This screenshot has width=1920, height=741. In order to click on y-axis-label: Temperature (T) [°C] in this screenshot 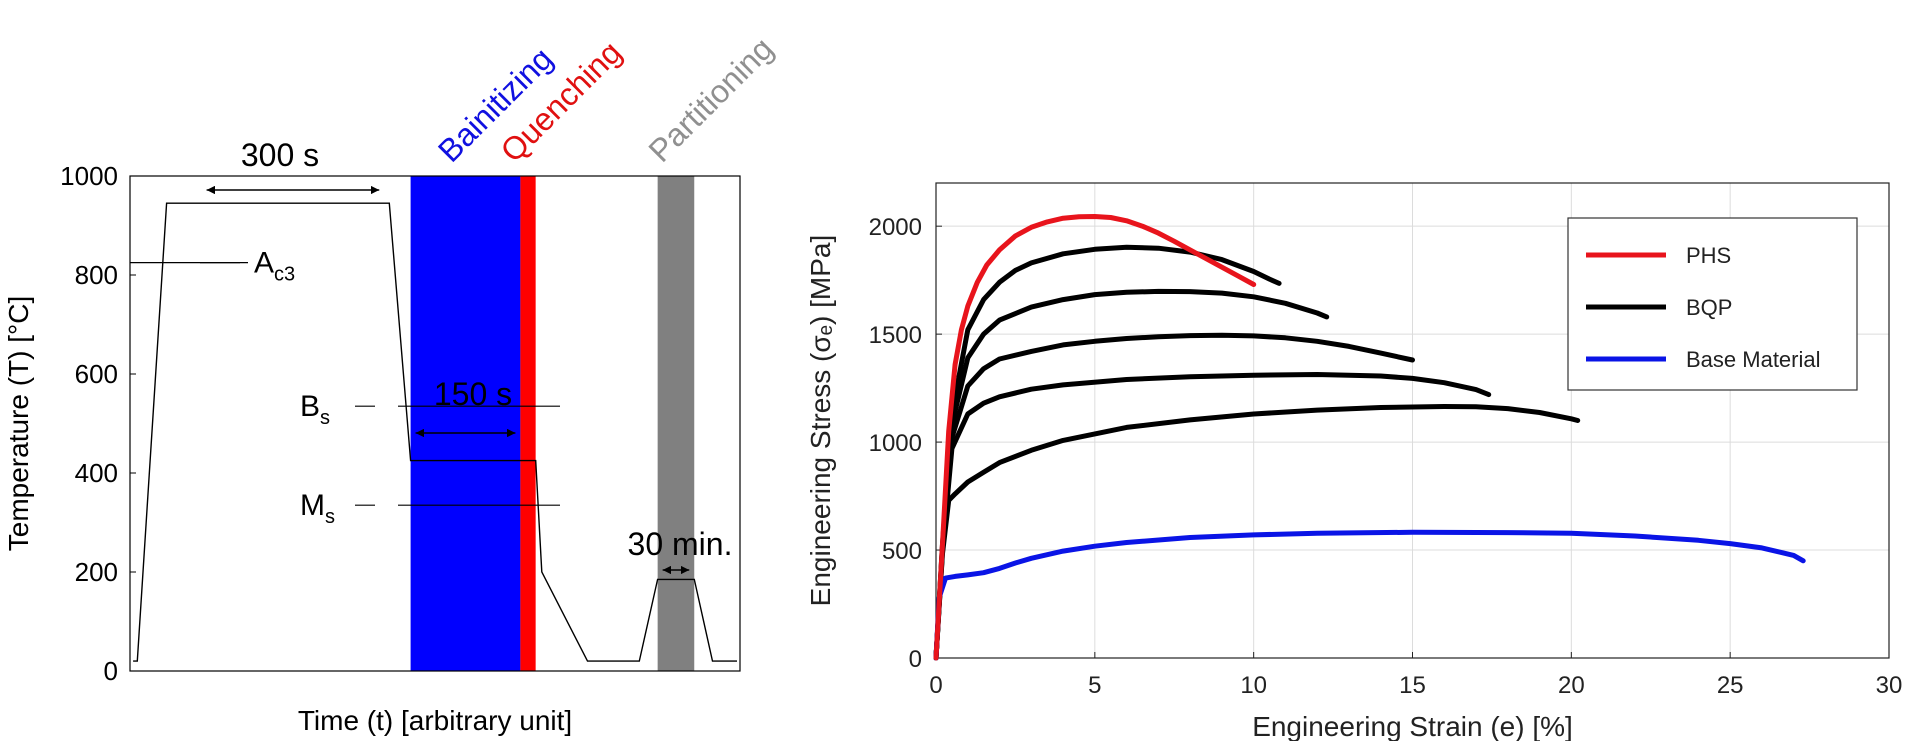, I will do `click(18, 423)`.